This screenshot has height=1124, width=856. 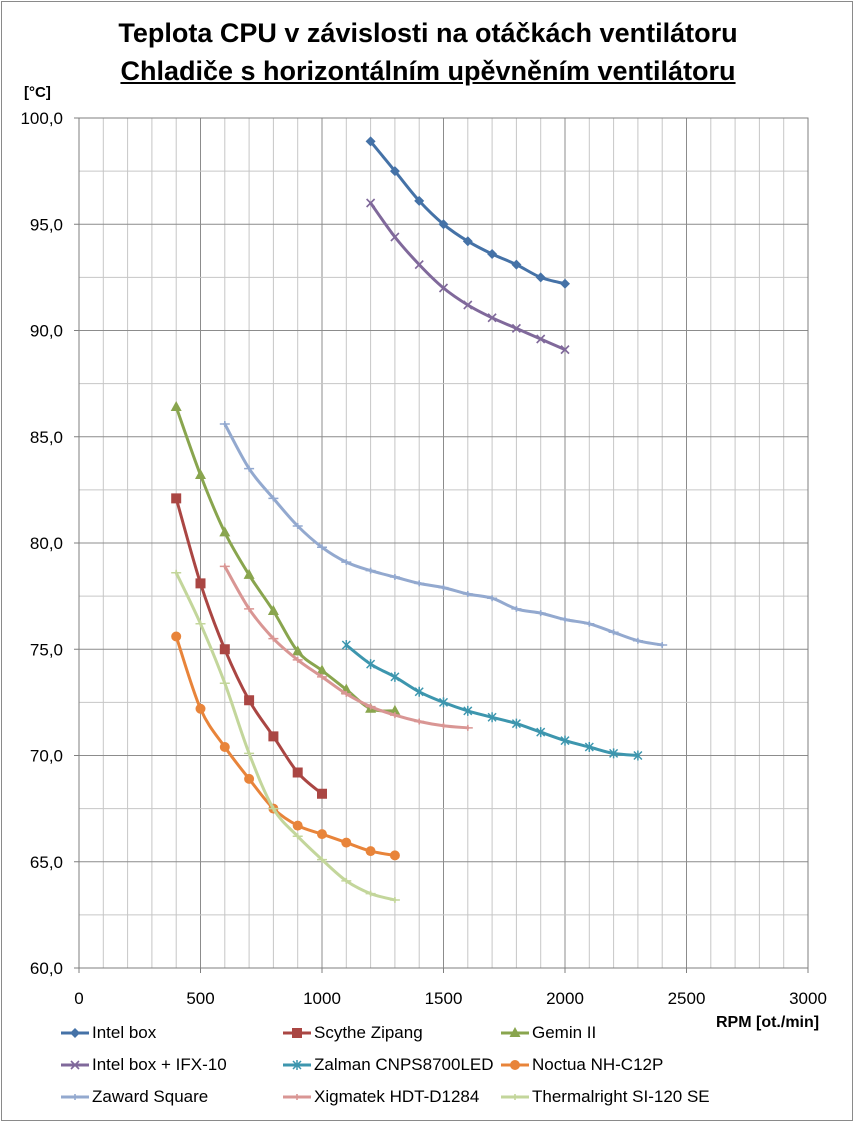 I want to click on legend-item: Gemin II, so click(x=548, y=1033).